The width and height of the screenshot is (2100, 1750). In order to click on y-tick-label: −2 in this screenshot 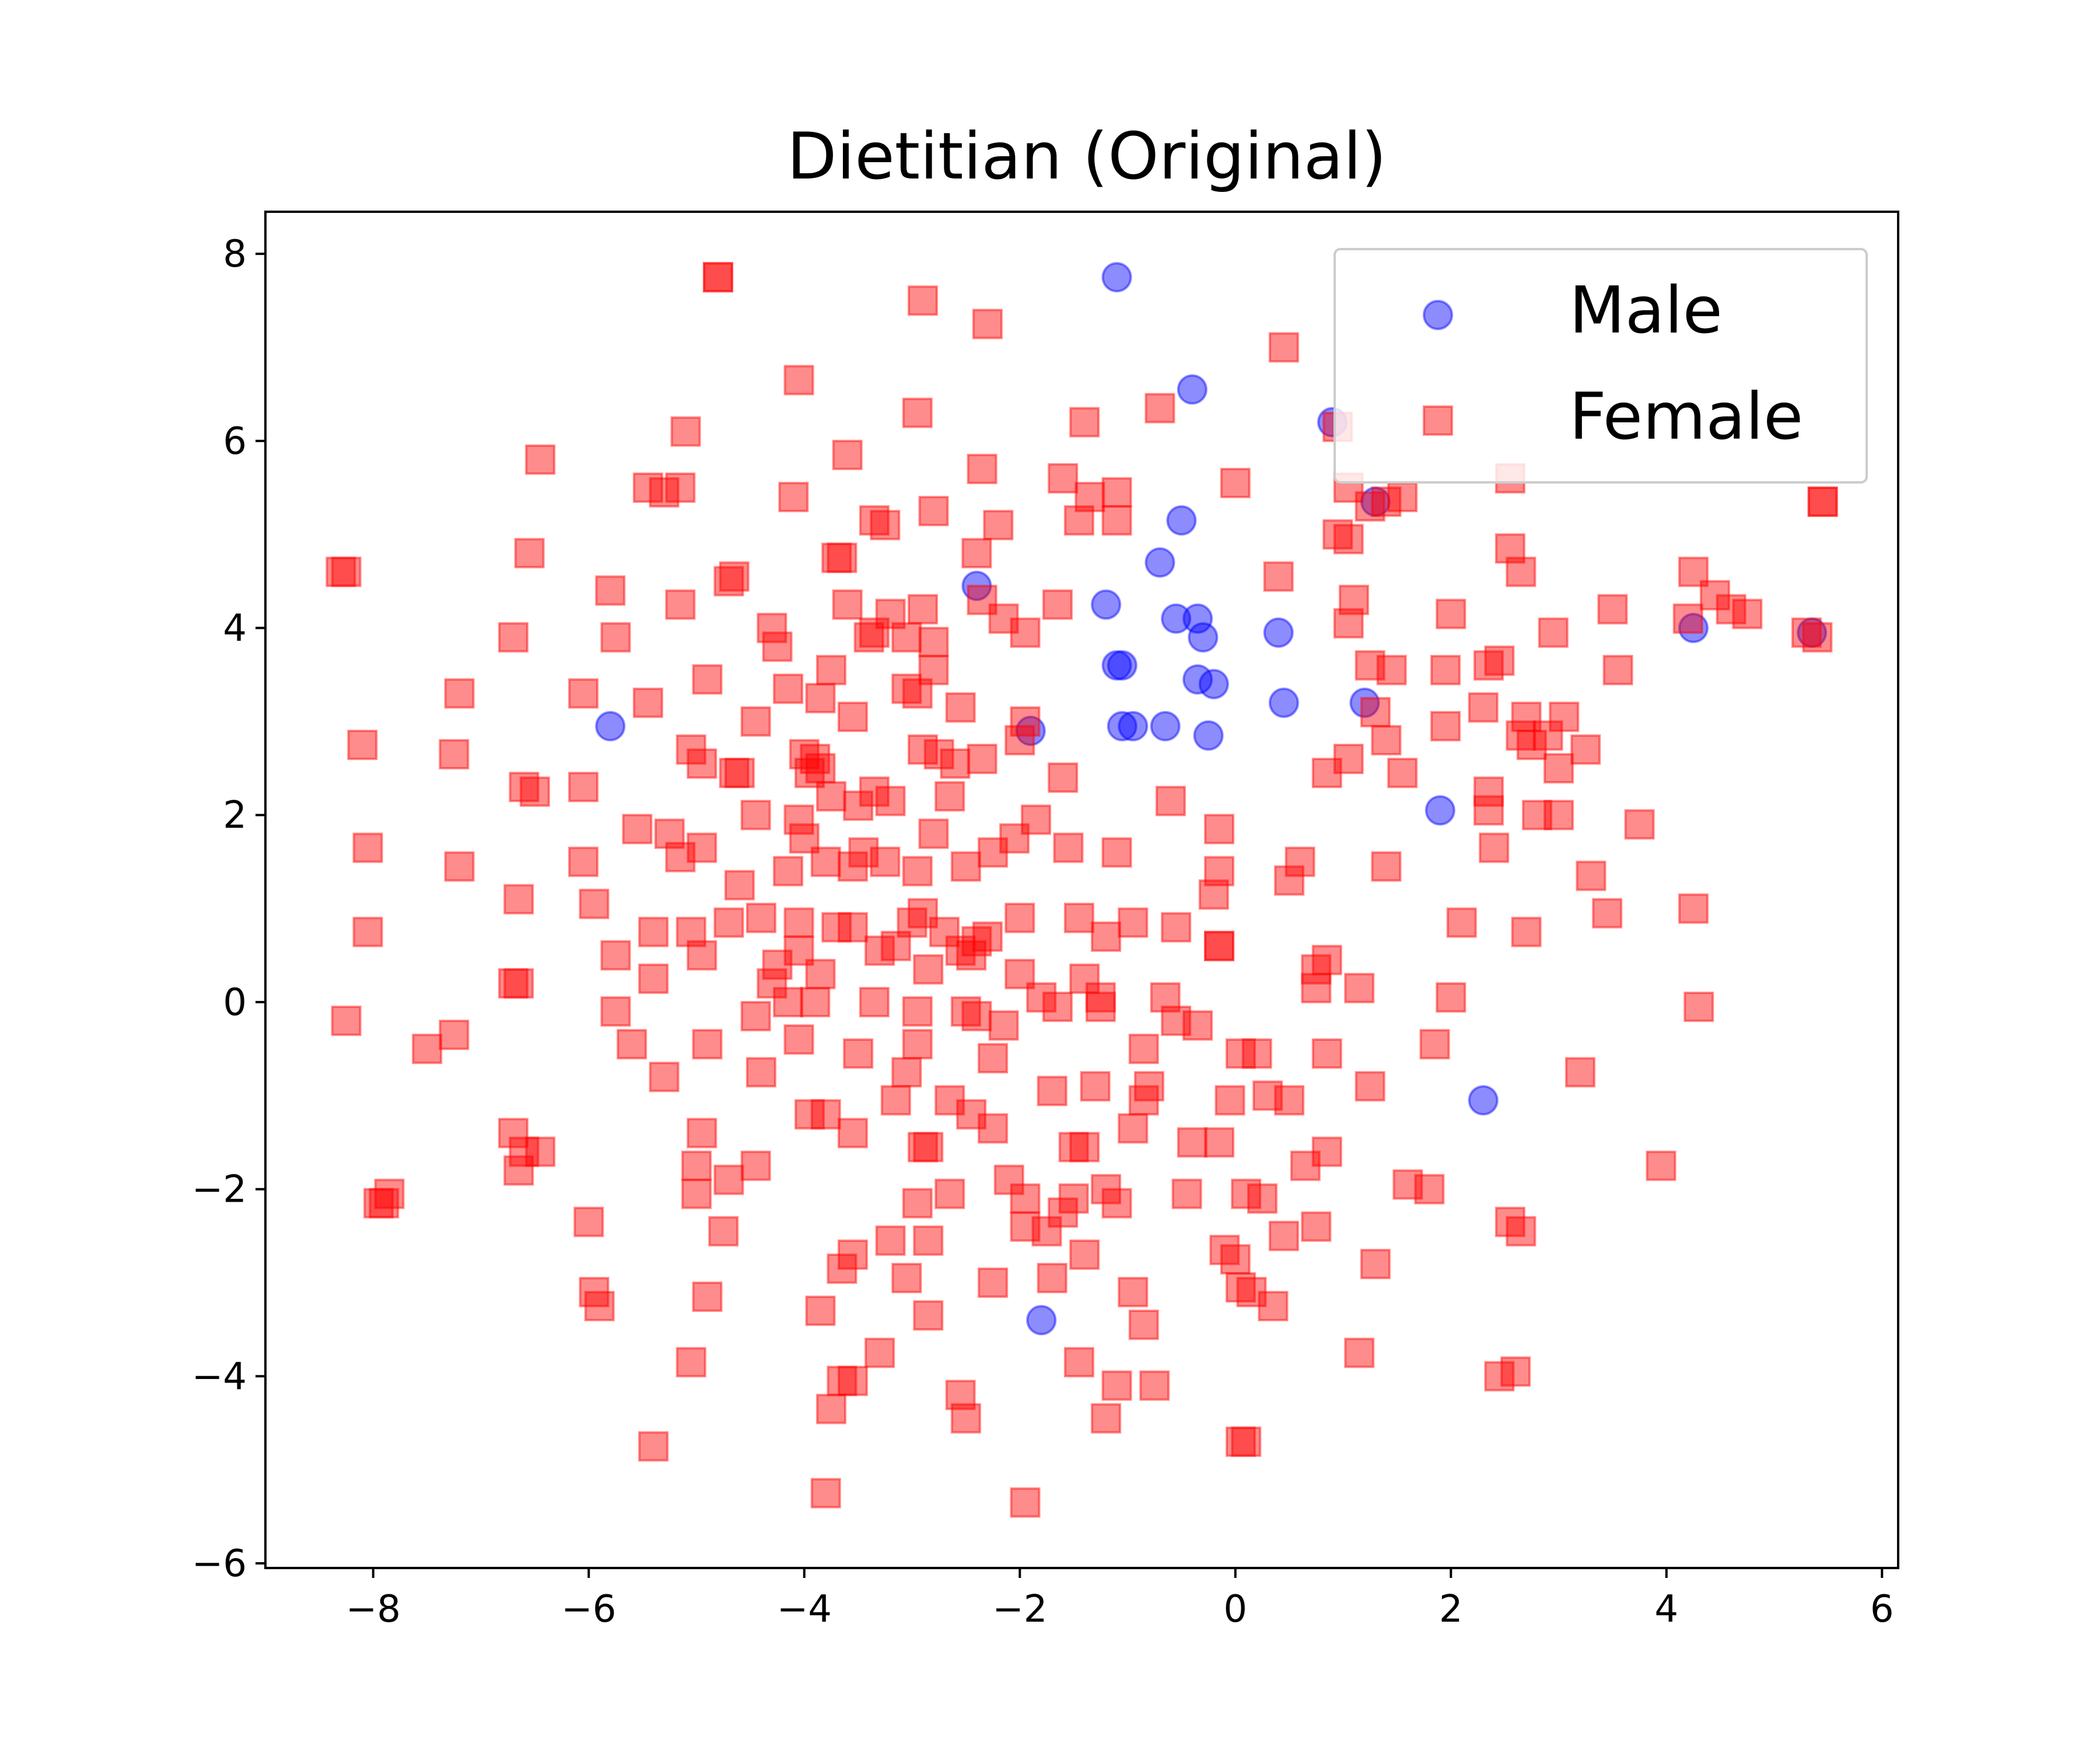, I will do `click(219, 1190)`.